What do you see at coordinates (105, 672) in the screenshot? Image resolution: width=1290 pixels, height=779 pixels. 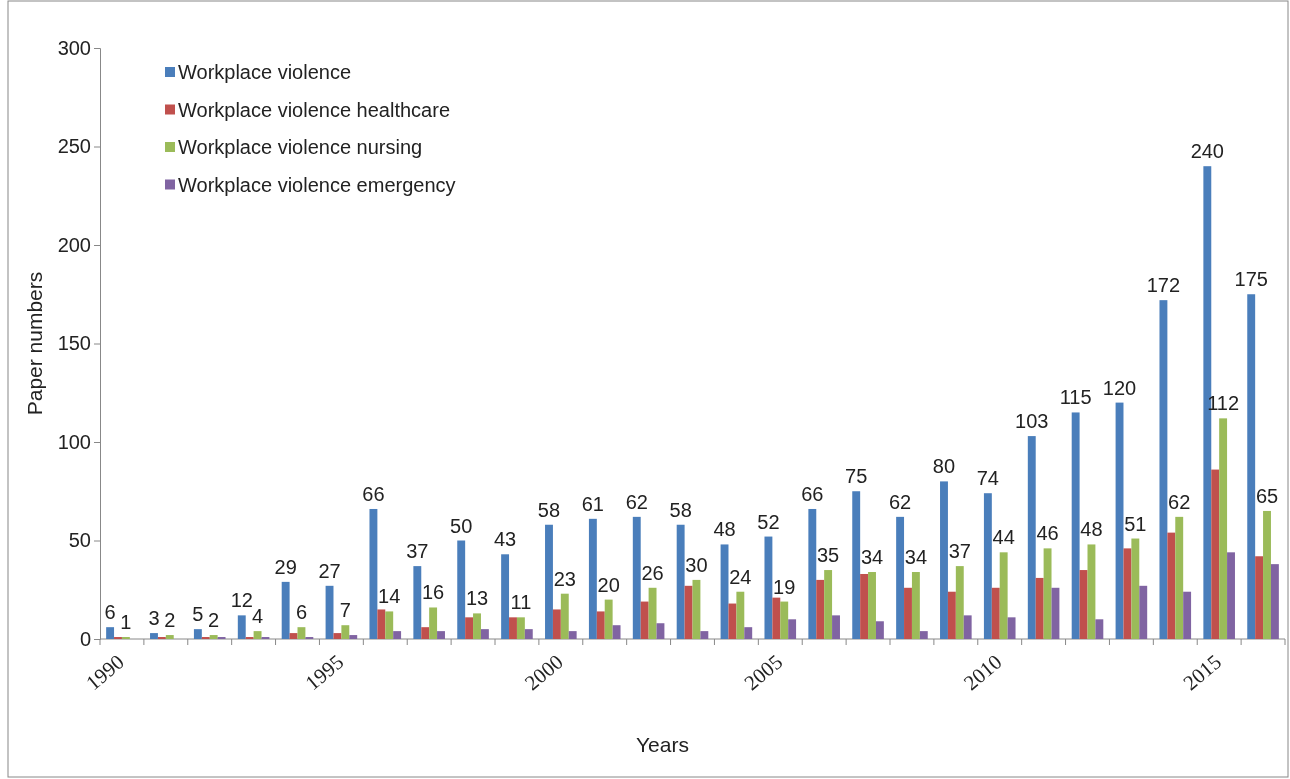 I see `x-tick-label: 1990` at bounding box center [105, 672].